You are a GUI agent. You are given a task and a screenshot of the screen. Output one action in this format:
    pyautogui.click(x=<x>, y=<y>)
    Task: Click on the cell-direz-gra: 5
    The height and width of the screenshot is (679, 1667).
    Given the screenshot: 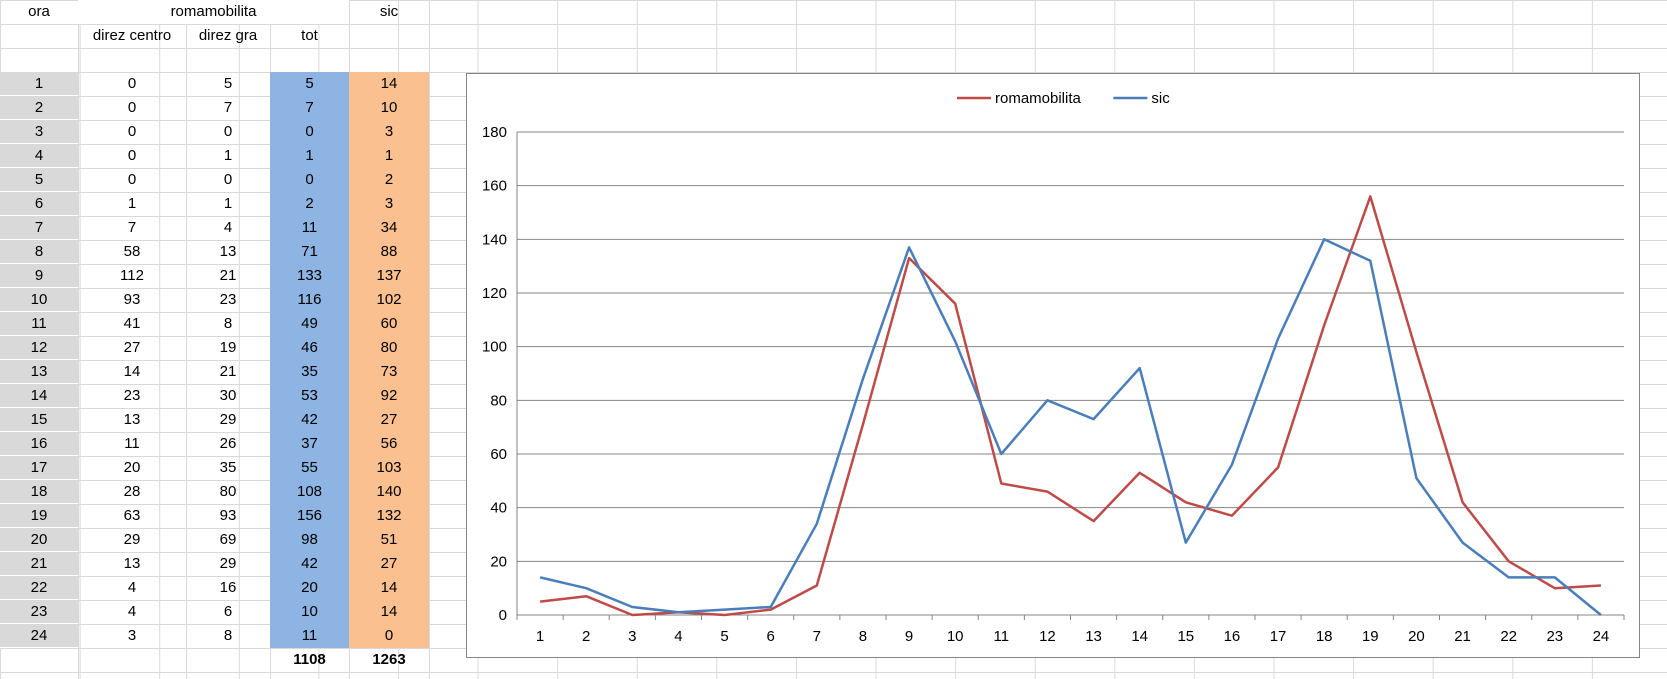 What is the action you would take?
    pyautogui.click(x=228, y=83)
    